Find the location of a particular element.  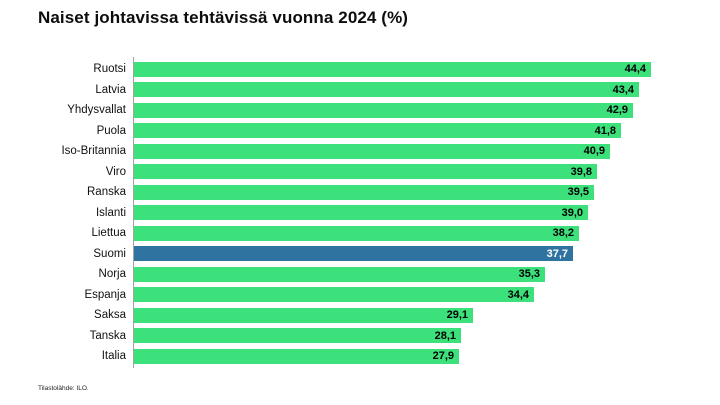

chart-row: Italia 27,9 is located at coordinates (360, 356).